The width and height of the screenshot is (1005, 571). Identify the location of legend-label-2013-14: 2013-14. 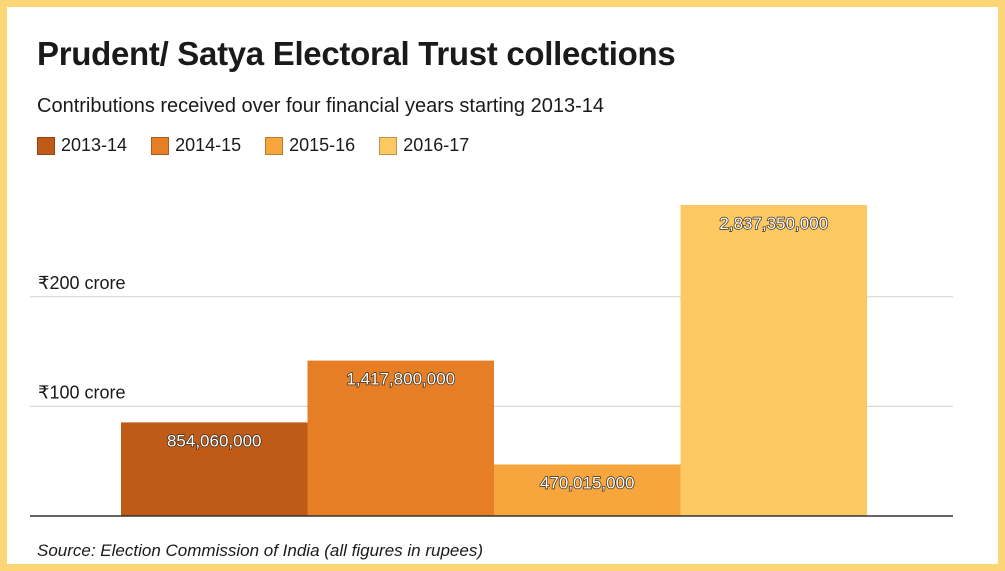
(94, 145).